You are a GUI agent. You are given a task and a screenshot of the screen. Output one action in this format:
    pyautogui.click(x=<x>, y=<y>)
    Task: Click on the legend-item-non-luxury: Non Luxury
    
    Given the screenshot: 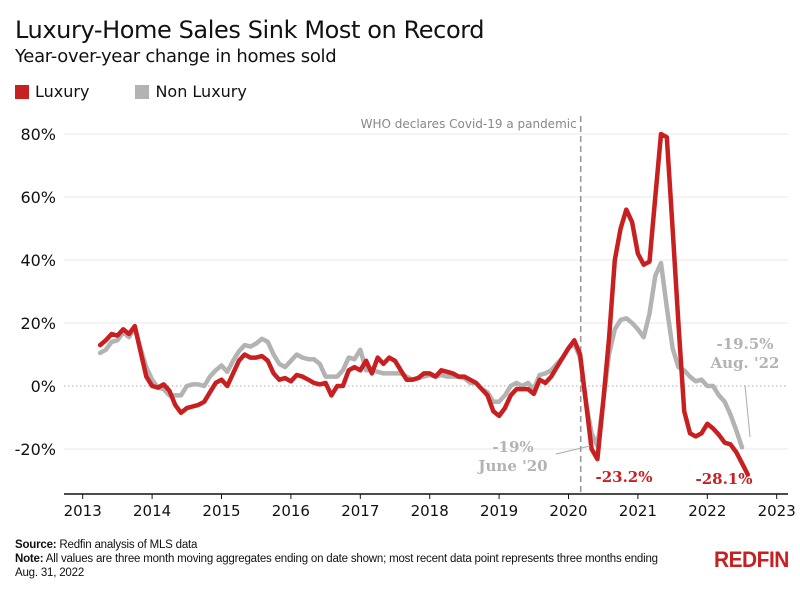 What is the action you would take?
    pyautogui.click(x=191, y=91)
    